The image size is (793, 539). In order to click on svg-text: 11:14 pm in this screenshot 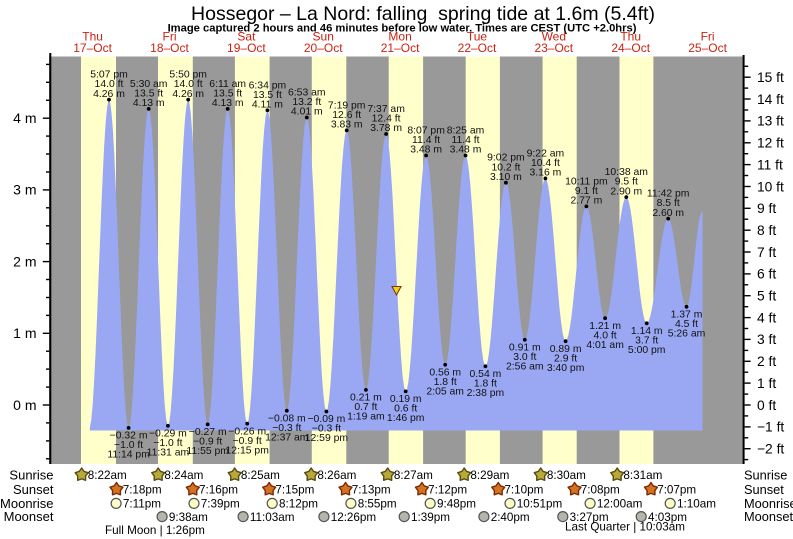, I will do `click(128, 455)`.